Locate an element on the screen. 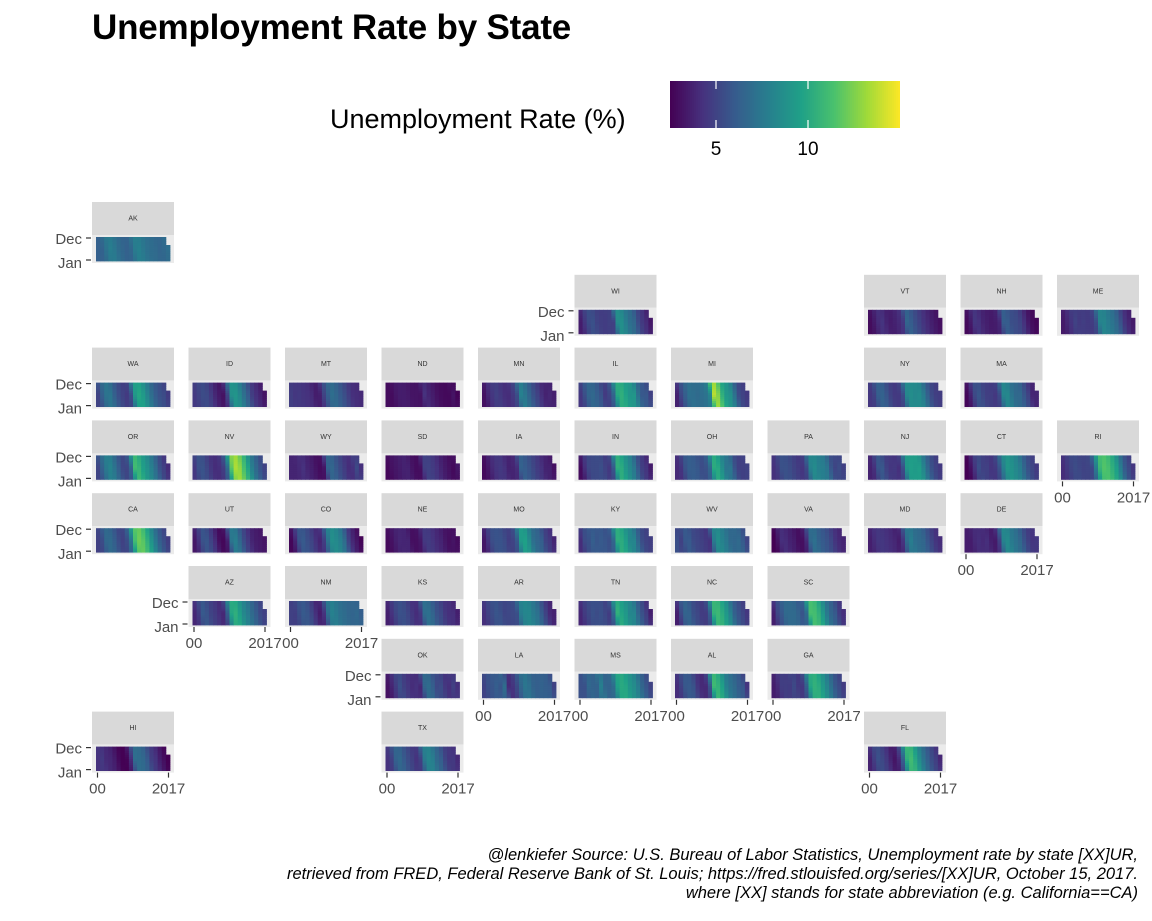 This screenshot has height=921, width=1152. state-panel-il: IL is located at coordinates (615, 378).